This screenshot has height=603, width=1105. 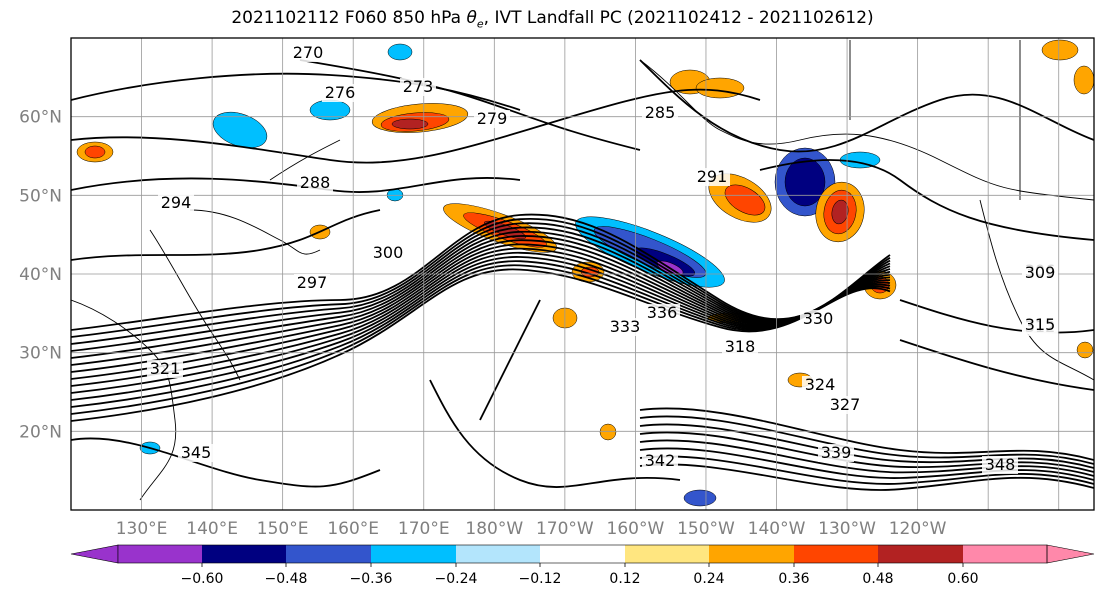 What do you see at coordinates (1040, 324) in the screenshot?
I see `contour-label: 315` at bounding box center [1040, 324].